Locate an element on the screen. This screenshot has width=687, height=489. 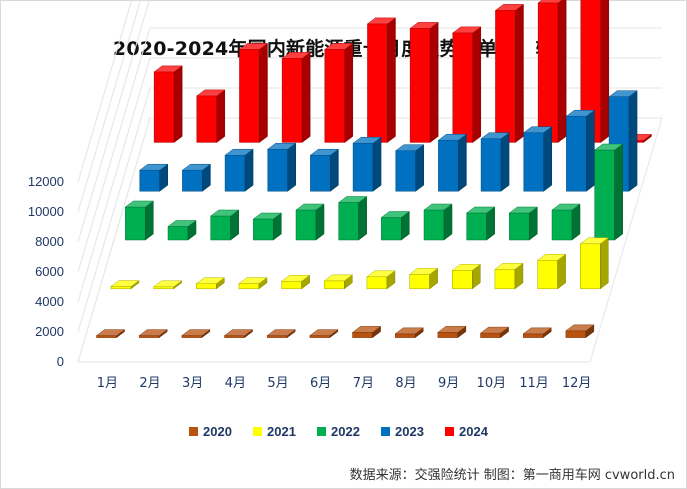
legend-label-2024: 2024 is located at coordinates (474, 431).